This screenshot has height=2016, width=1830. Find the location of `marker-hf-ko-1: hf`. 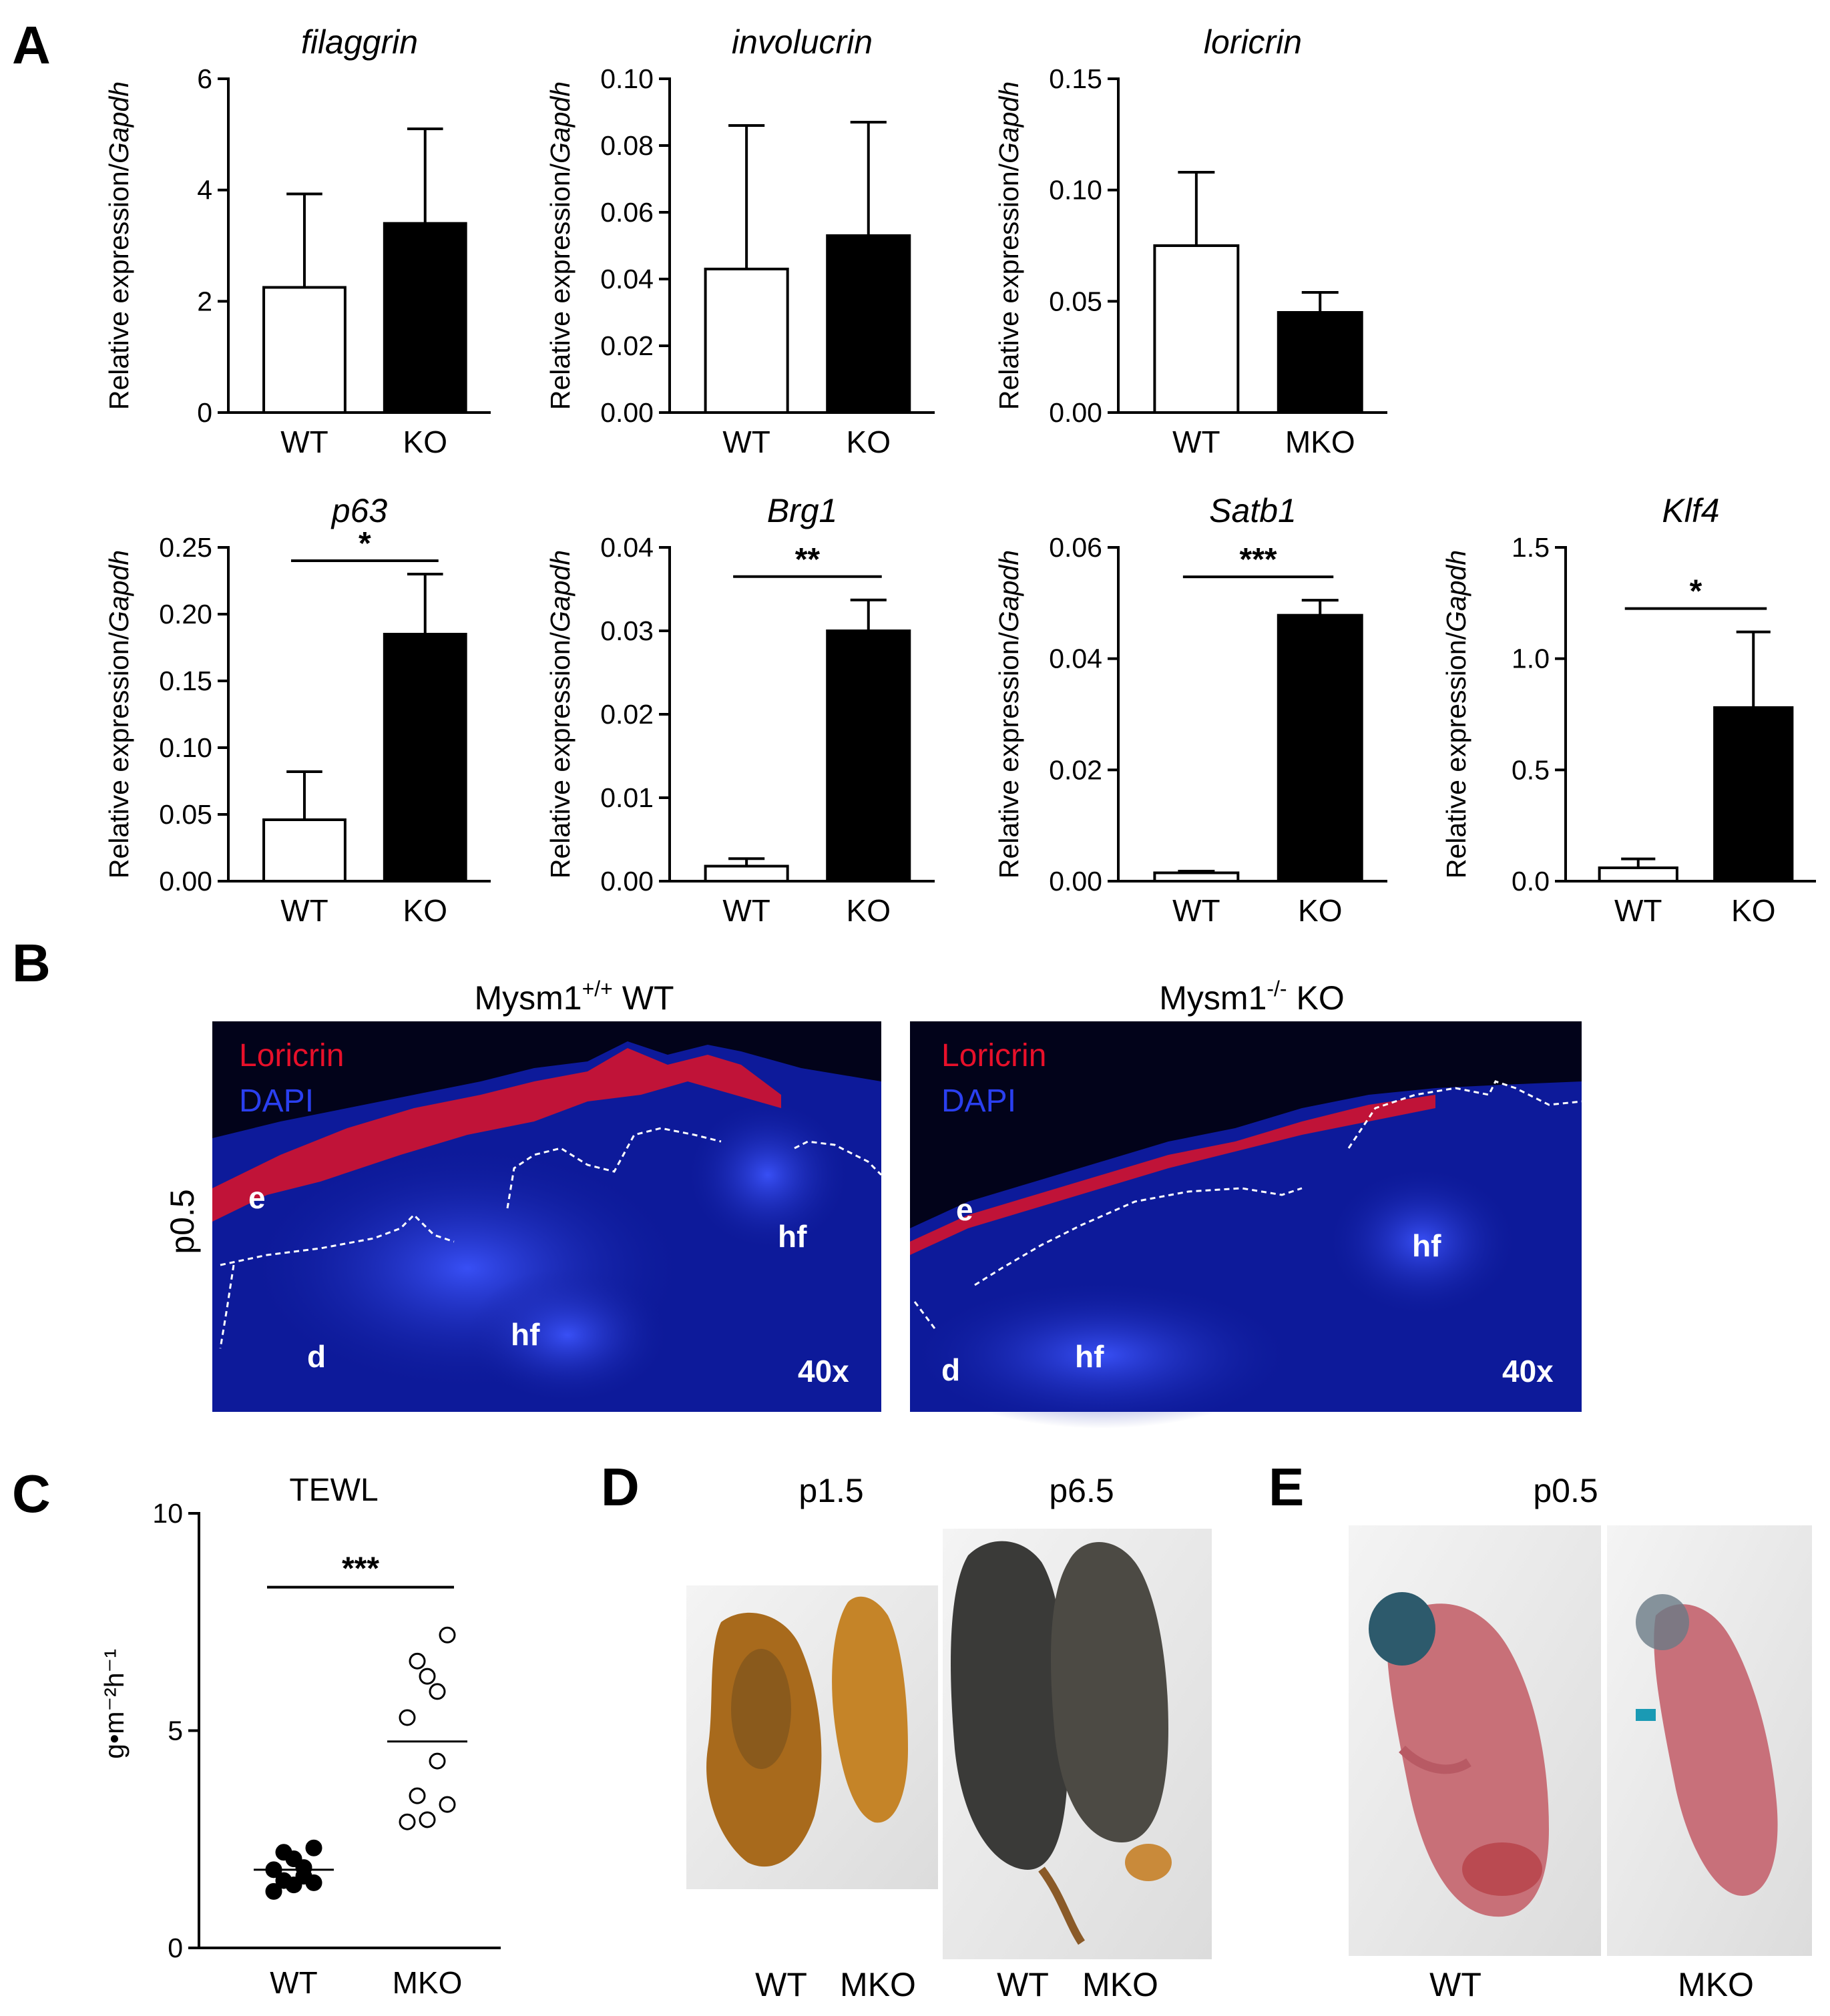

marker-hf-ko-1: hf is located at coordinates (1426, 1245).